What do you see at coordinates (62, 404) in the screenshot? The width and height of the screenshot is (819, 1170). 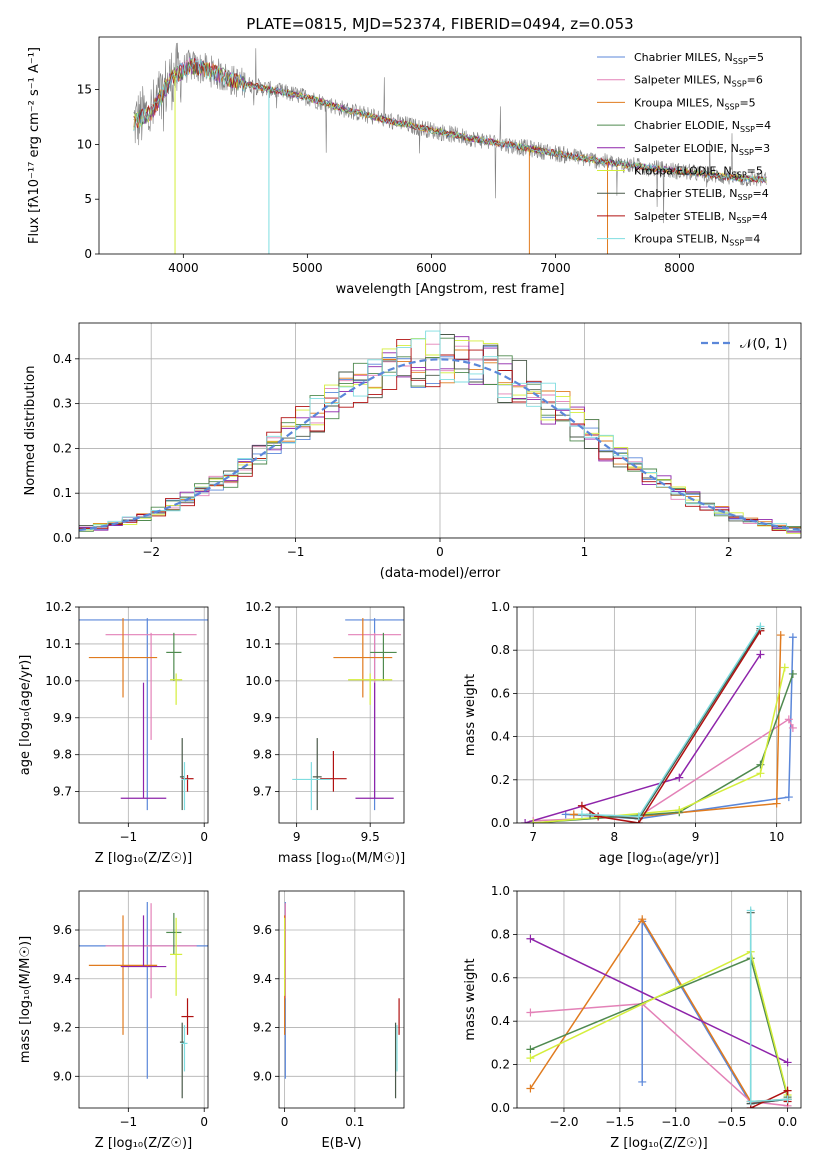 I see `y-tick-label: 0.3` at bounding box center [62, 404].